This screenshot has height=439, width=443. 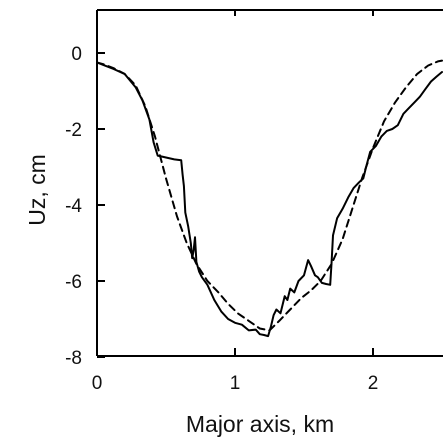 I want to click on x-tick-label: 1, so click(x=235, y=383).